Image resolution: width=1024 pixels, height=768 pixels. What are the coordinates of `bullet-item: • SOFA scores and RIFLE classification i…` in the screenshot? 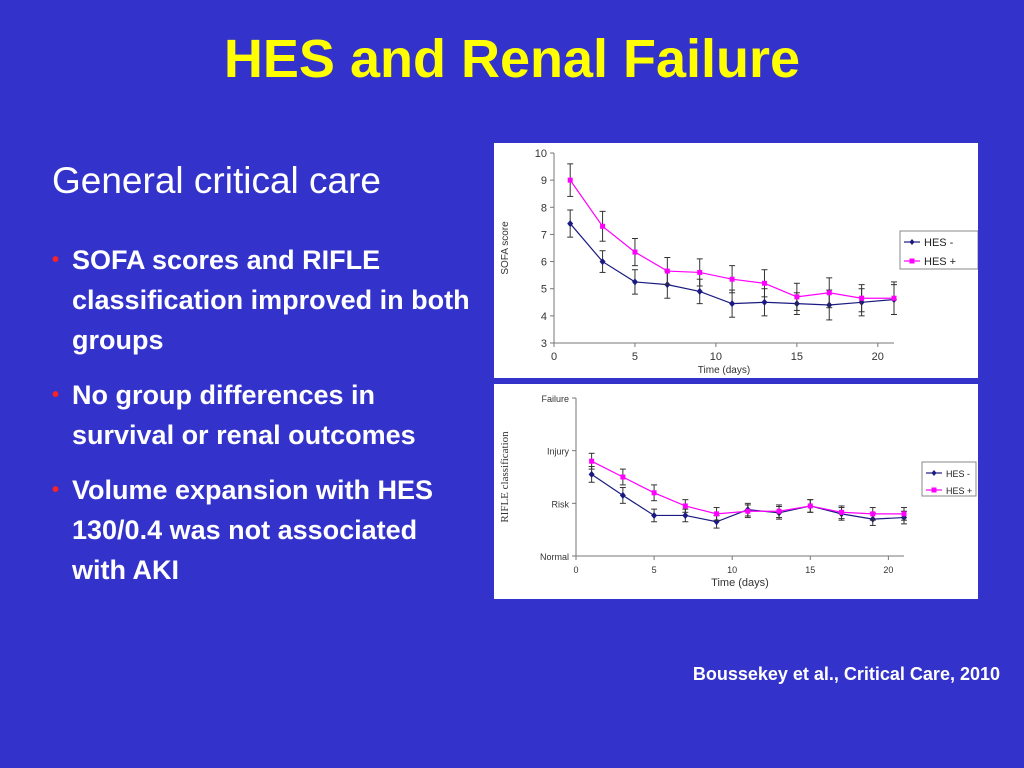 It's located at (262, 300).